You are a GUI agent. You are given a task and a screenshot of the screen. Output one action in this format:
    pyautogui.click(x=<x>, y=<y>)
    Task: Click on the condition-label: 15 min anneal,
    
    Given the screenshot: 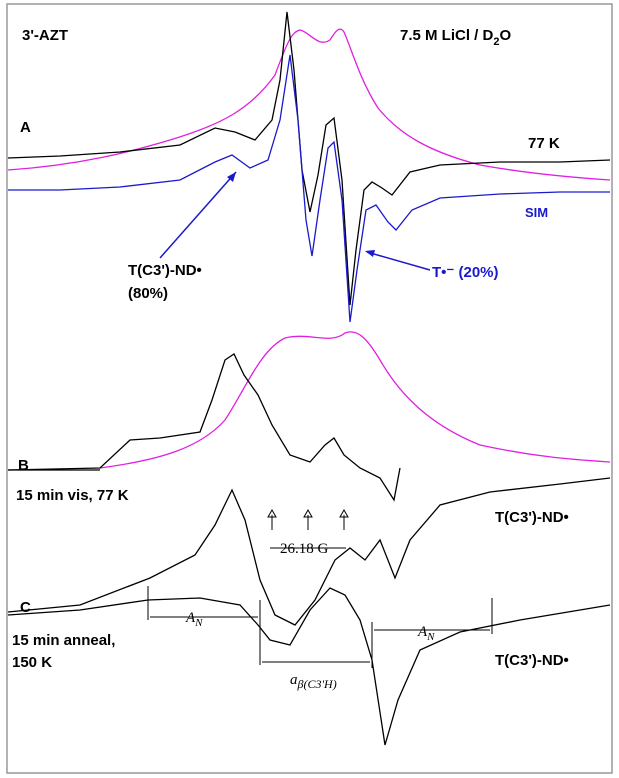 What is the action you would take?
    pyautogui.click(x=63, y=640)
    